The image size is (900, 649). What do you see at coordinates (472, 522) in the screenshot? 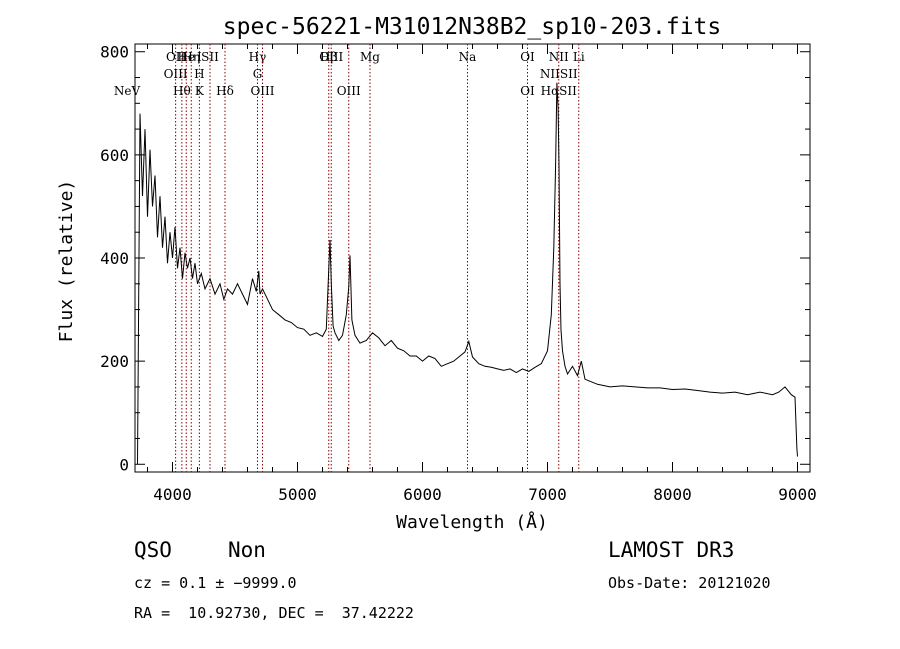
I see `x-axis-label: Wavelength (Å)` at bounding box center [472, 522].